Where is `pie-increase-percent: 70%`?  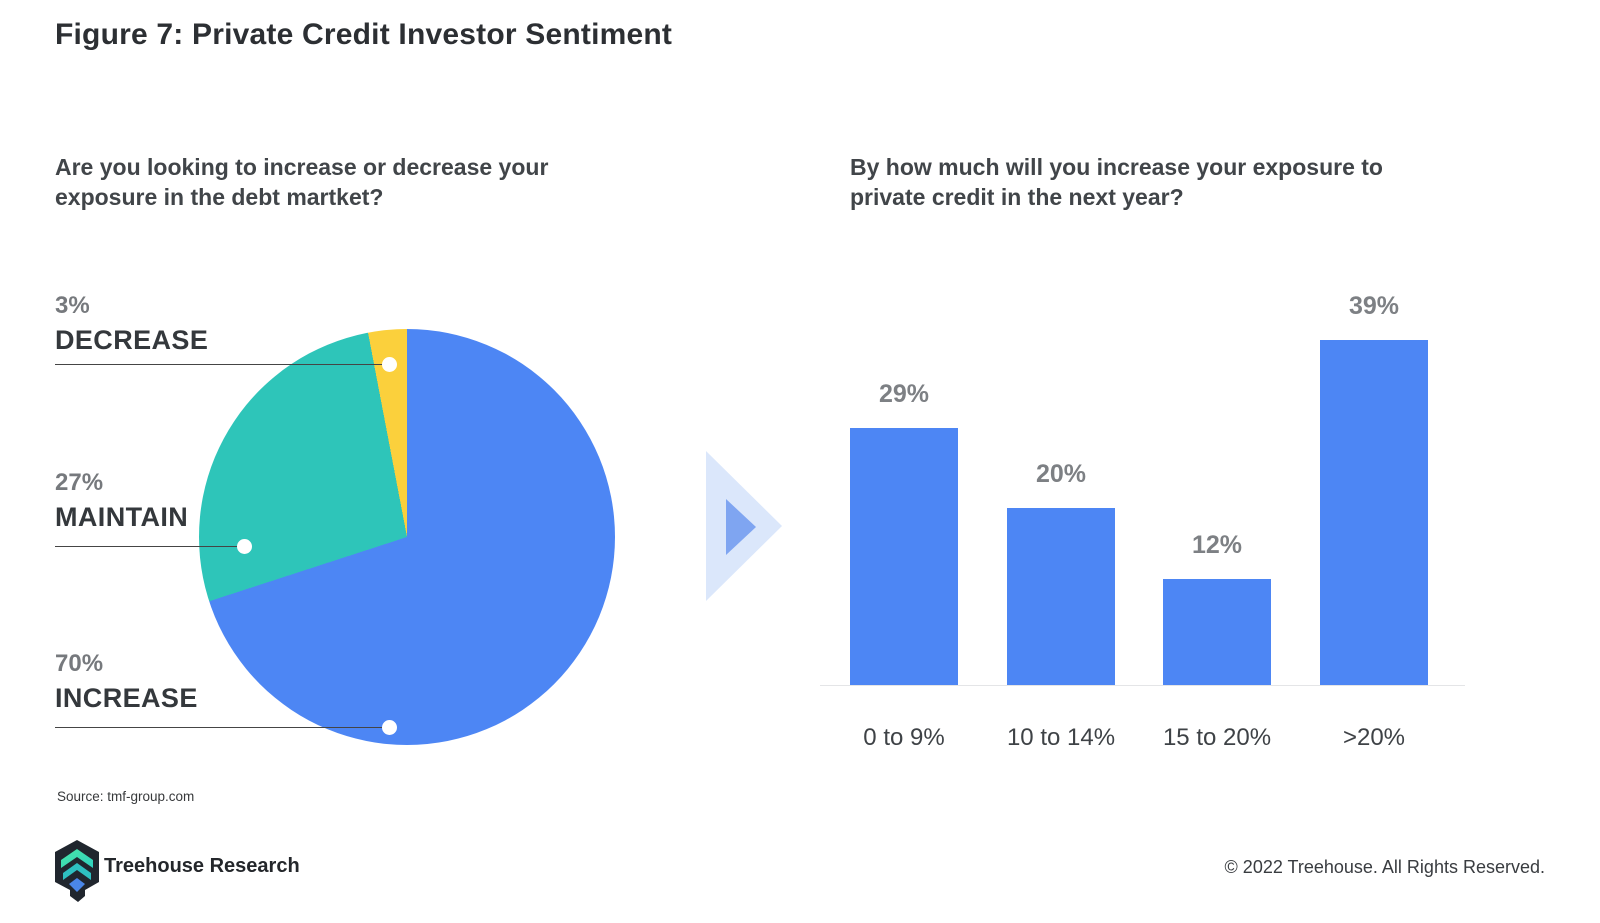 pie-increase-percent: 70% is located at coordinates (79, 663).